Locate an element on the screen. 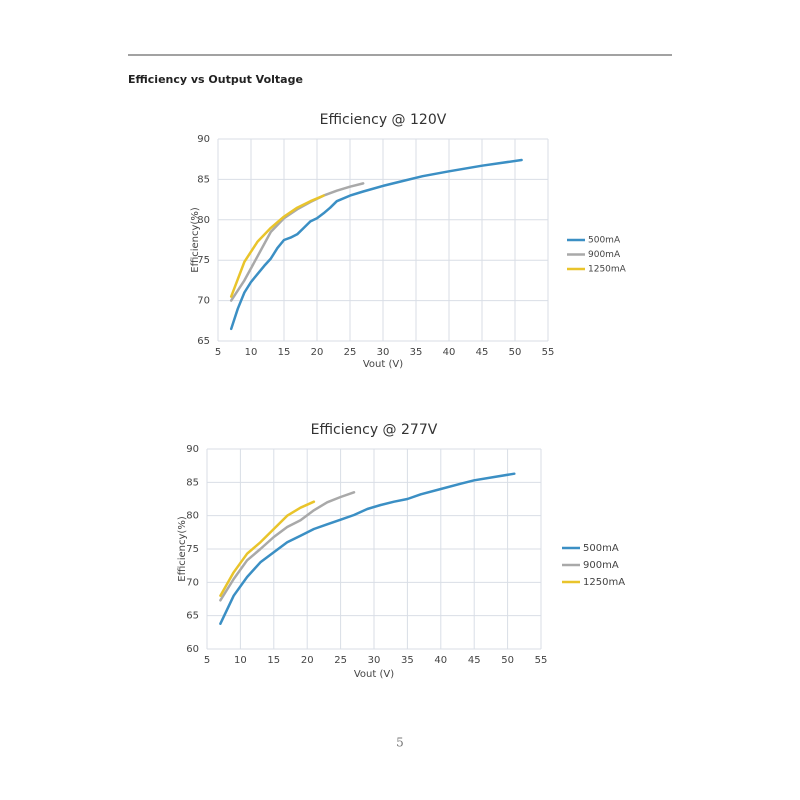 Image resolution: width=800 pixels, height=800 pixels. chart-title: Efficiency @ 120V is located at coordinates (383, 120).